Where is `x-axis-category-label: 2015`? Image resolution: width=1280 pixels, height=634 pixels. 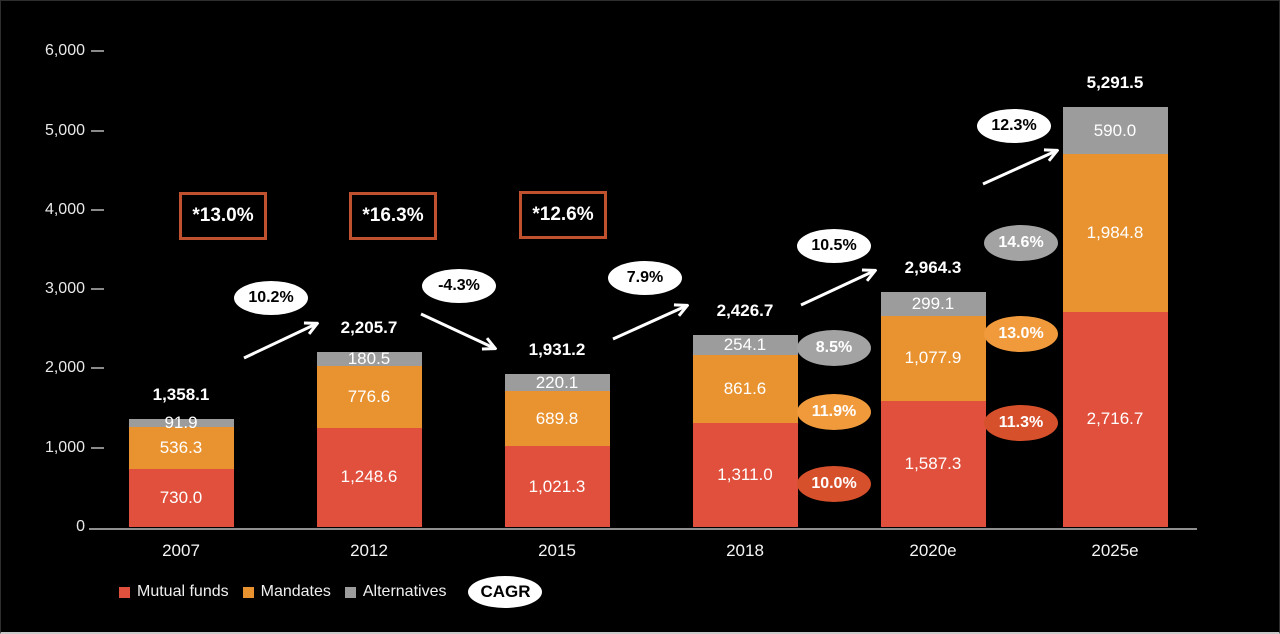
x-axis-category-label: 2015 is located at coordinates (557, 550).